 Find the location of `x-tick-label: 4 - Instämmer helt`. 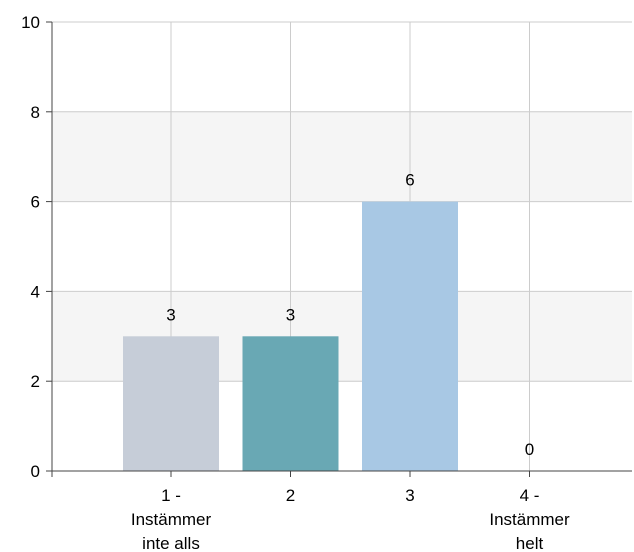

x-tick-label: 4 - Instämmer helt is located at coordinates (529, 519).